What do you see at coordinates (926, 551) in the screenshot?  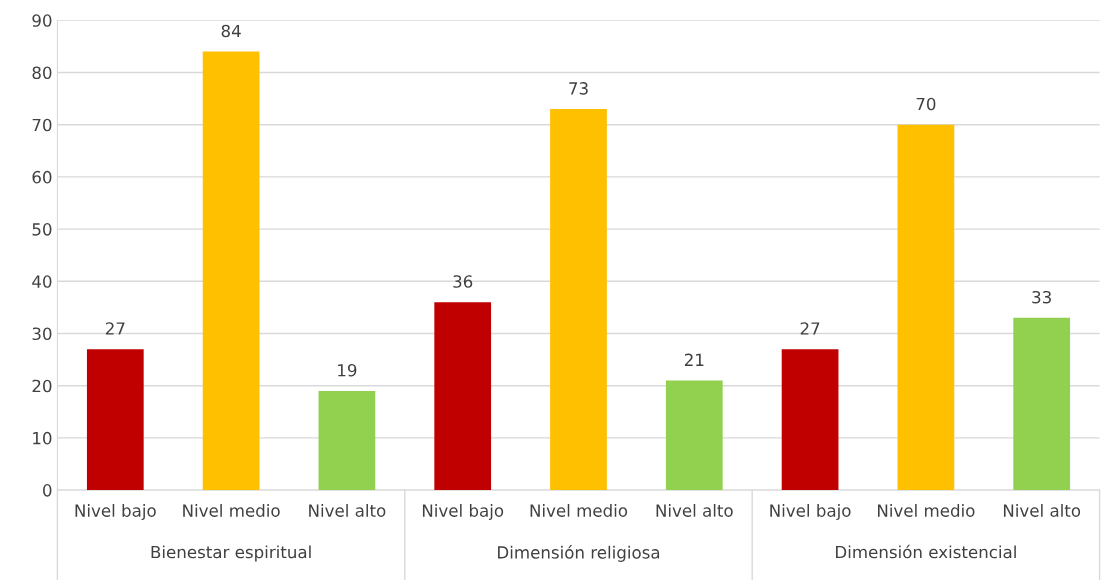 I see `text: Dimensión existencial` at bounding box center [926, 551].